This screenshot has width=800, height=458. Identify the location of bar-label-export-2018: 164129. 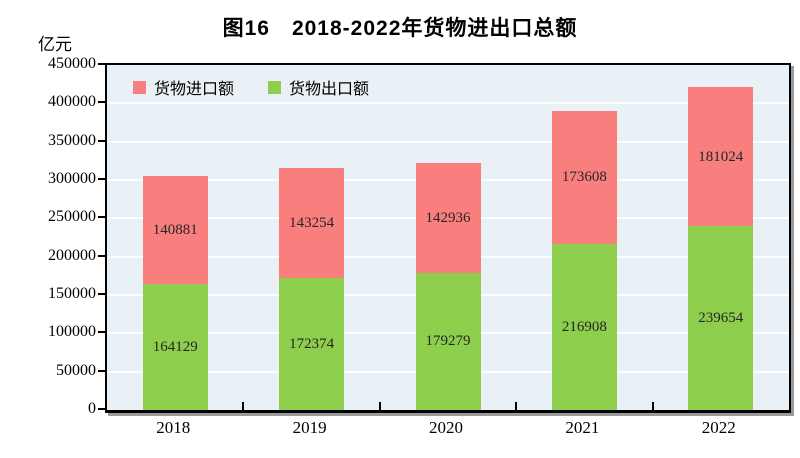
(175, 347).